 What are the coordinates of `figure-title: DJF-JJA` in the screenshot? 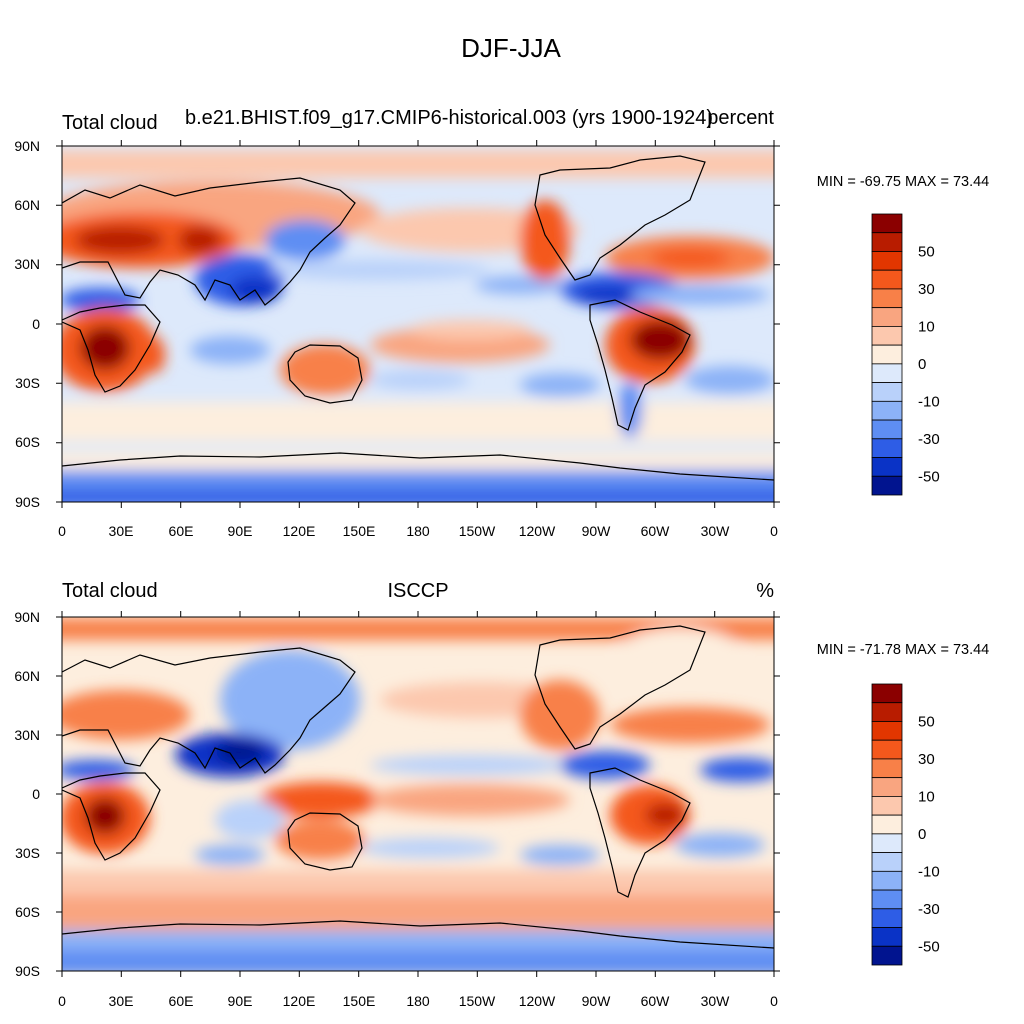 It's located at (511, 48).